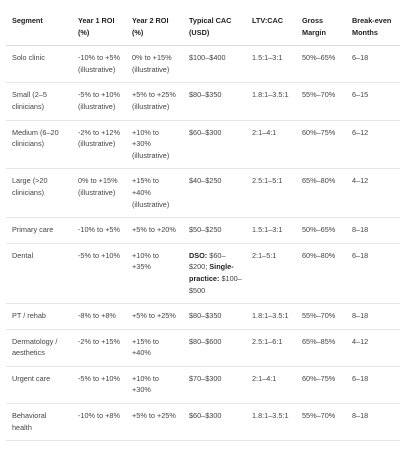 The width and height of the screenshot is (408, 461). I want to click on text: $100–$500, so click(215, 284).